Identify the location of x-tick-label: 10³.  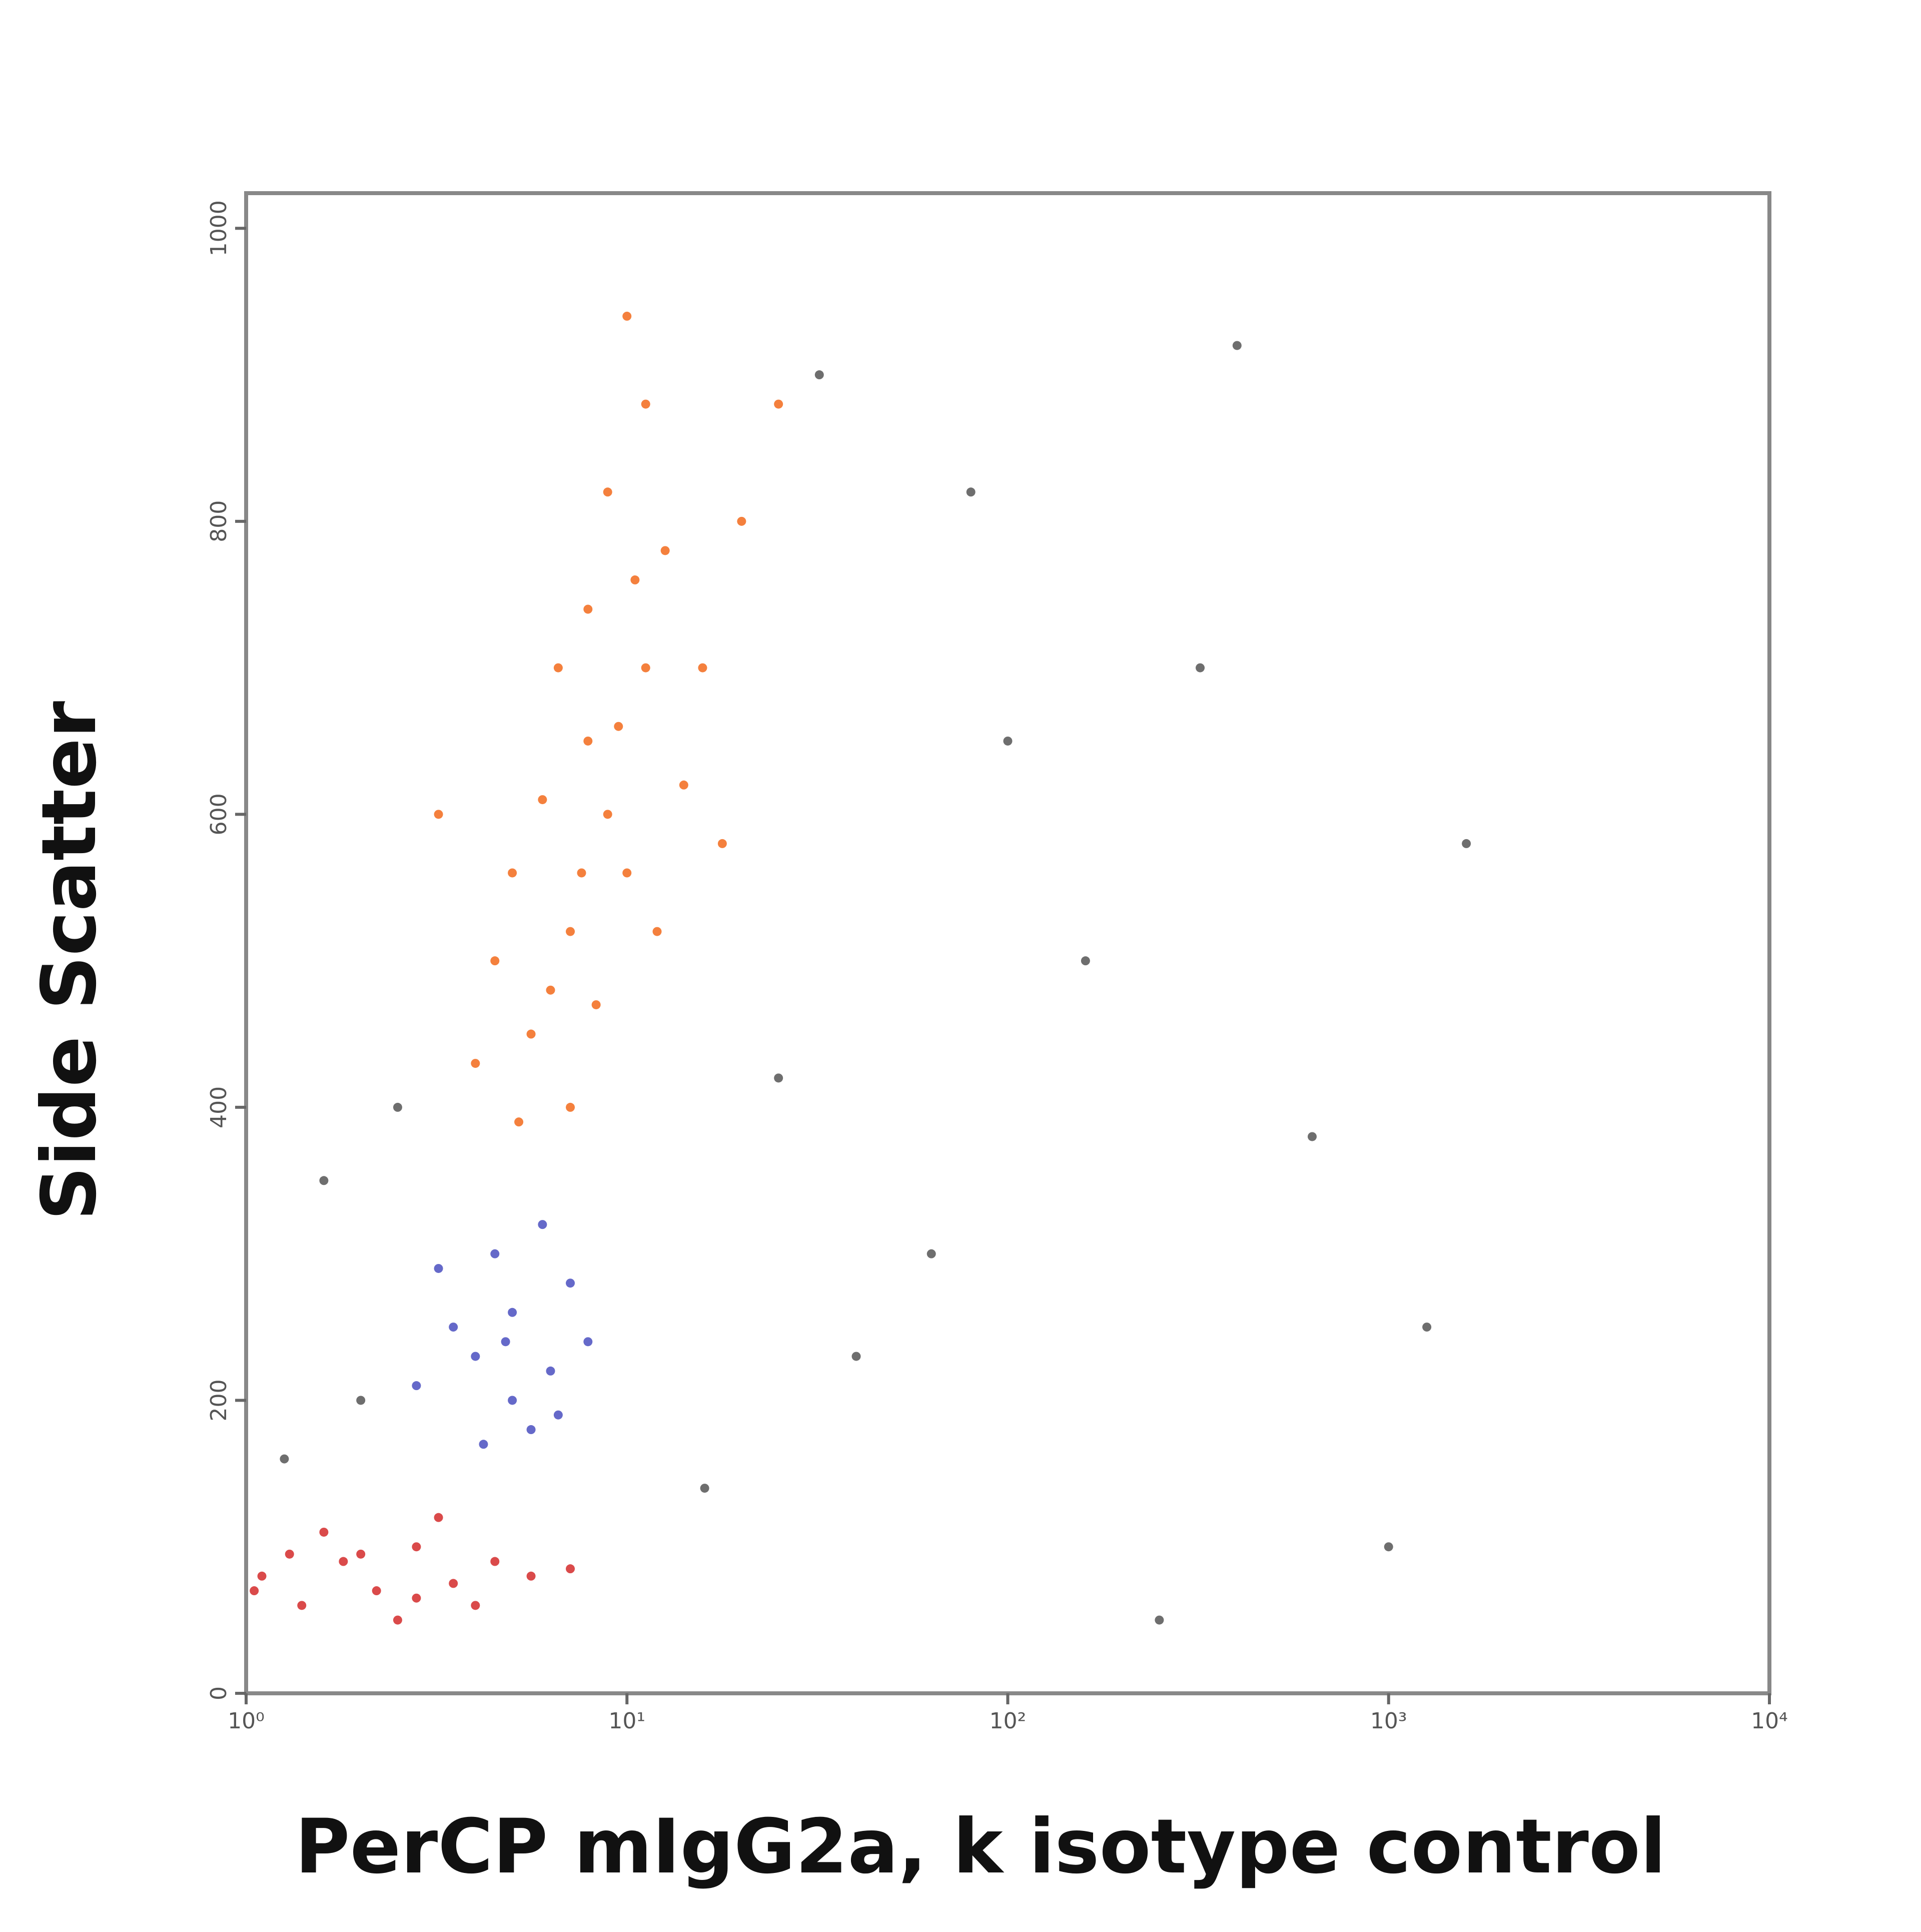
(1388, 1721).